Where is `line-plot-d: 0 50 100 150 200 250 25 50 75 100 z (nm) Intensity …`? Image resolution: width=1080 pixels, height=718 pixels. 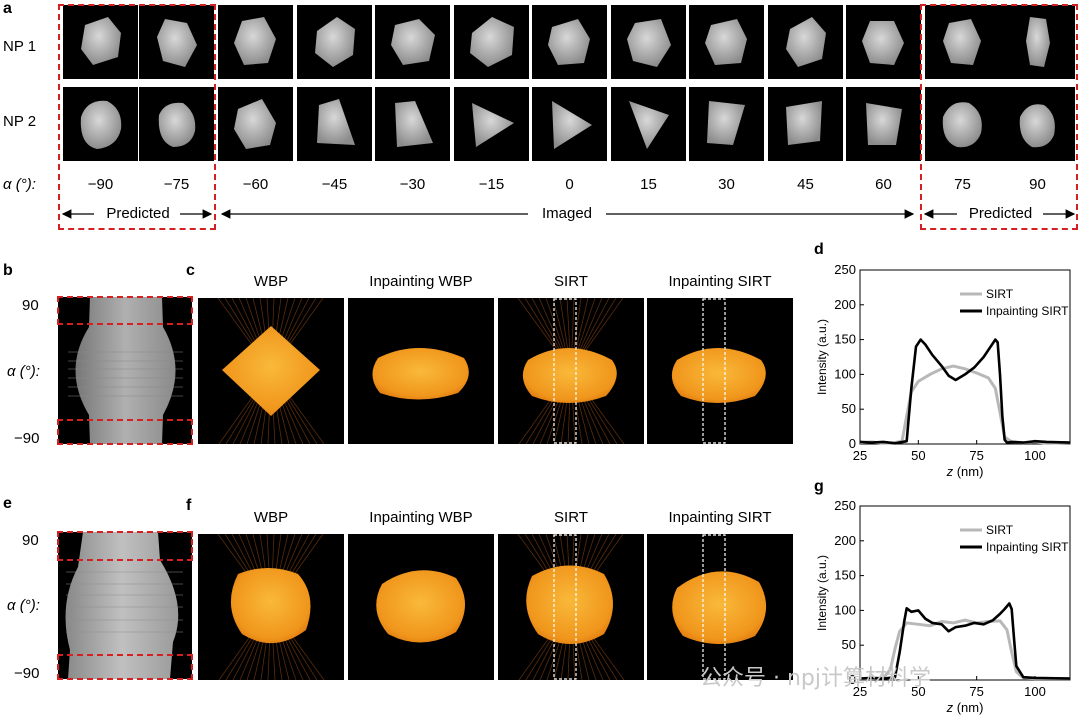
line-plot-d: 0 50 100 150 200 250 25 50 75 100 z (nm) Intensity … is located at coordinates (943, 370).